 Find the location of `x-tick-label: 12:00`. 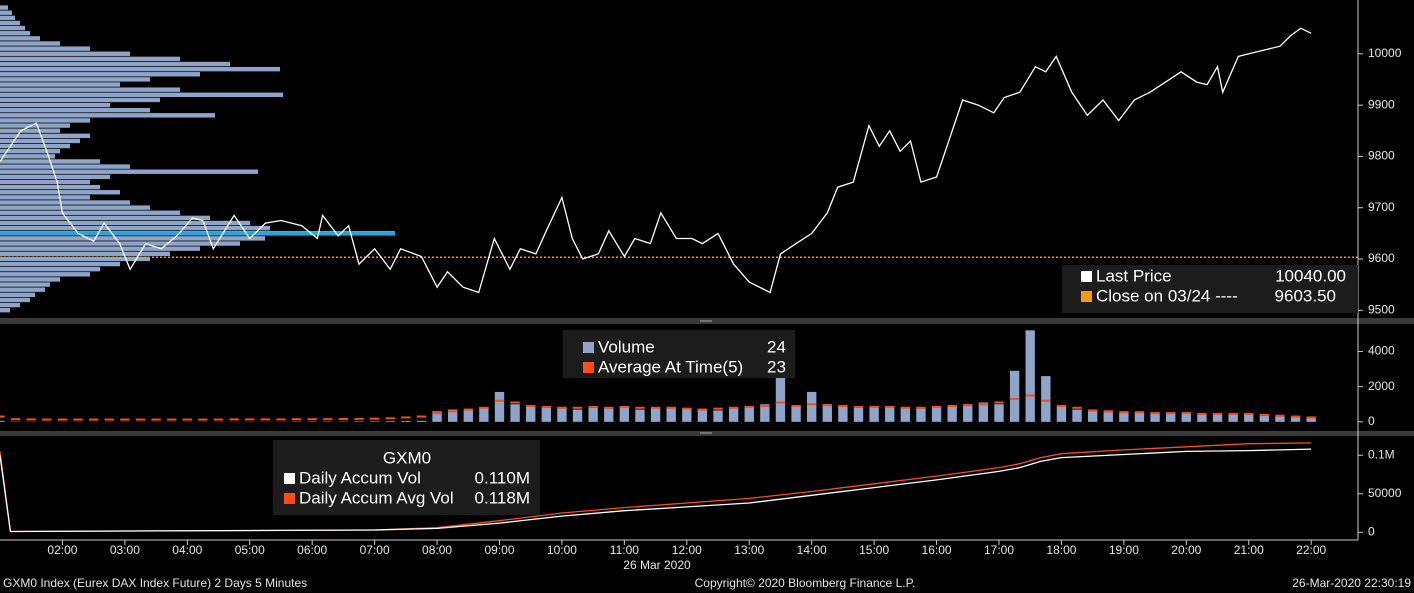

x-tick-label: 12:00 is located at coordinates (687, 550).